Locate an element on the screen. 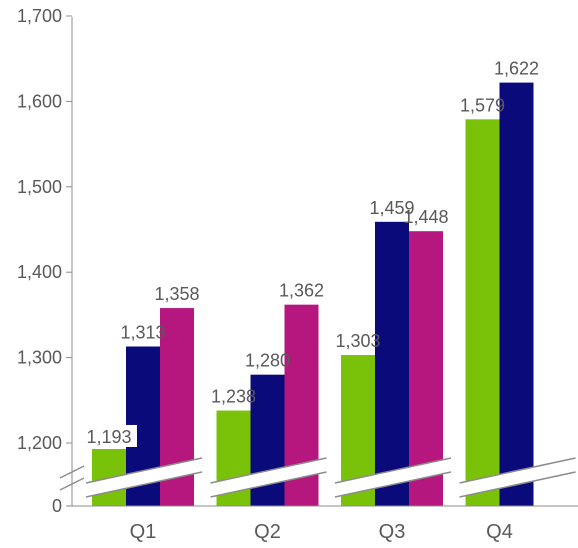 The height and width of the screenshot is (548, 578). data-label: 1,193 is located at coordinates (108, 437).